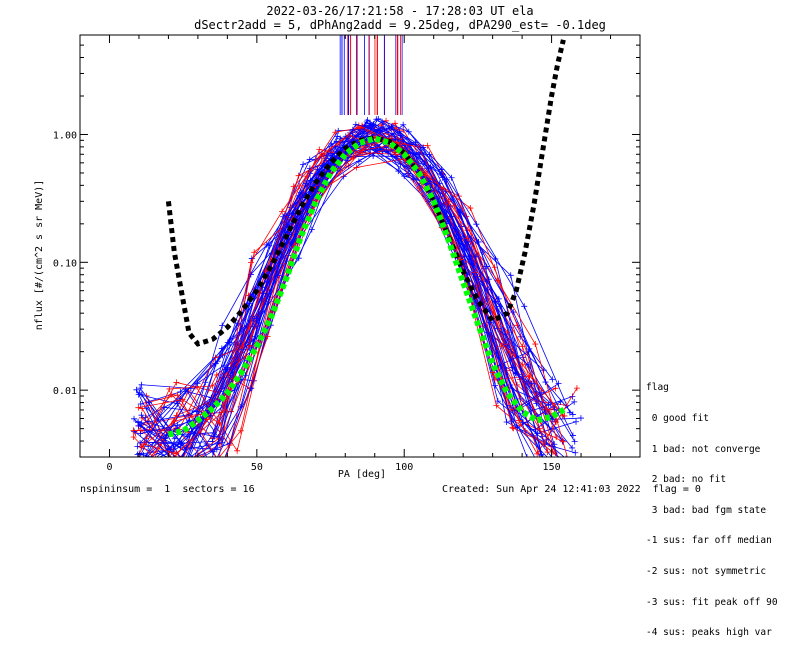  I want to click on footer-left: nspininsum = 1 sectors = 16, so click(167, 489).